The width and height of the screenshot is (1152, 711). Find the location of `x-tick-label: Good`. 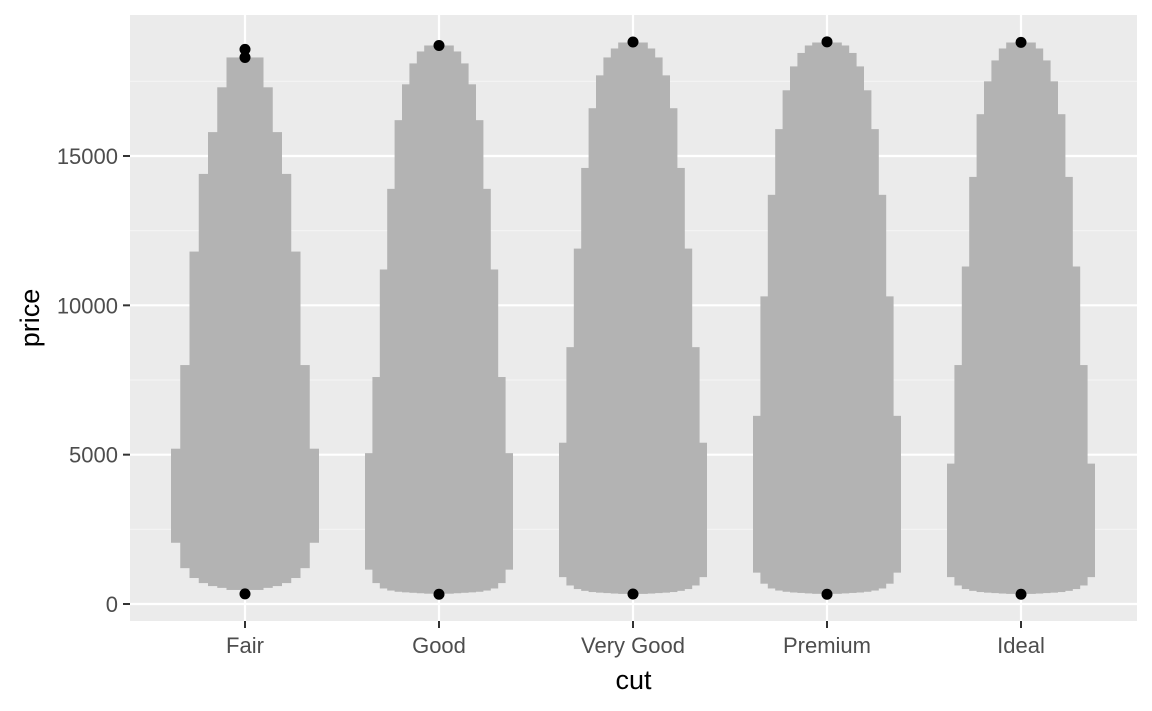

x-tick-label: Good is located at coordinates (439, 645).